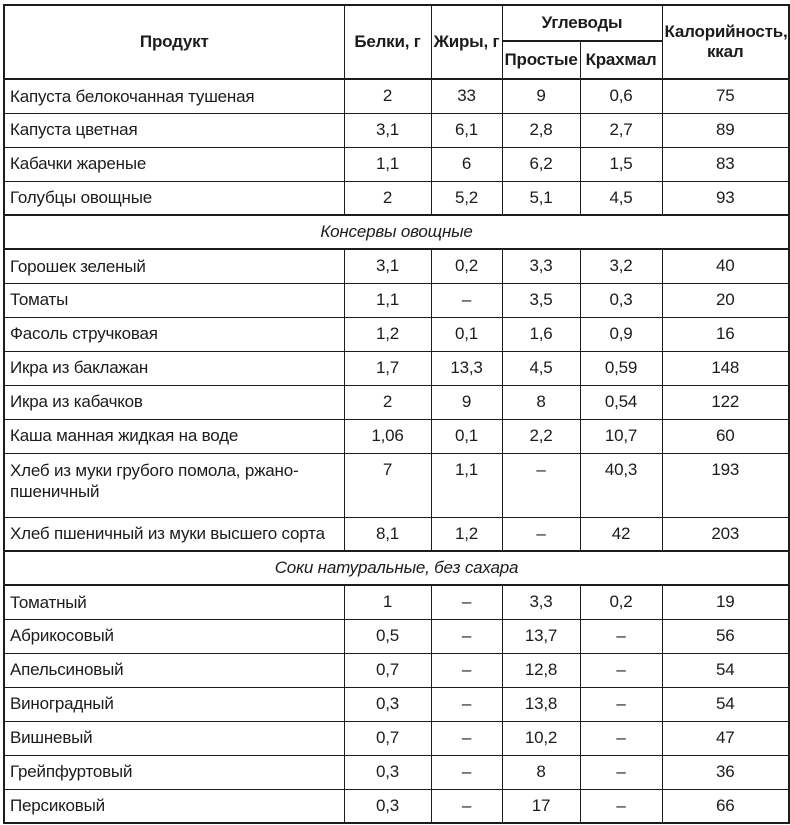 The image size is (790, 825). What do you see at coordinates (174, 636) in the screenshot?
I see `cell-product: Абрикосовый` at bounding box center [174, 636].